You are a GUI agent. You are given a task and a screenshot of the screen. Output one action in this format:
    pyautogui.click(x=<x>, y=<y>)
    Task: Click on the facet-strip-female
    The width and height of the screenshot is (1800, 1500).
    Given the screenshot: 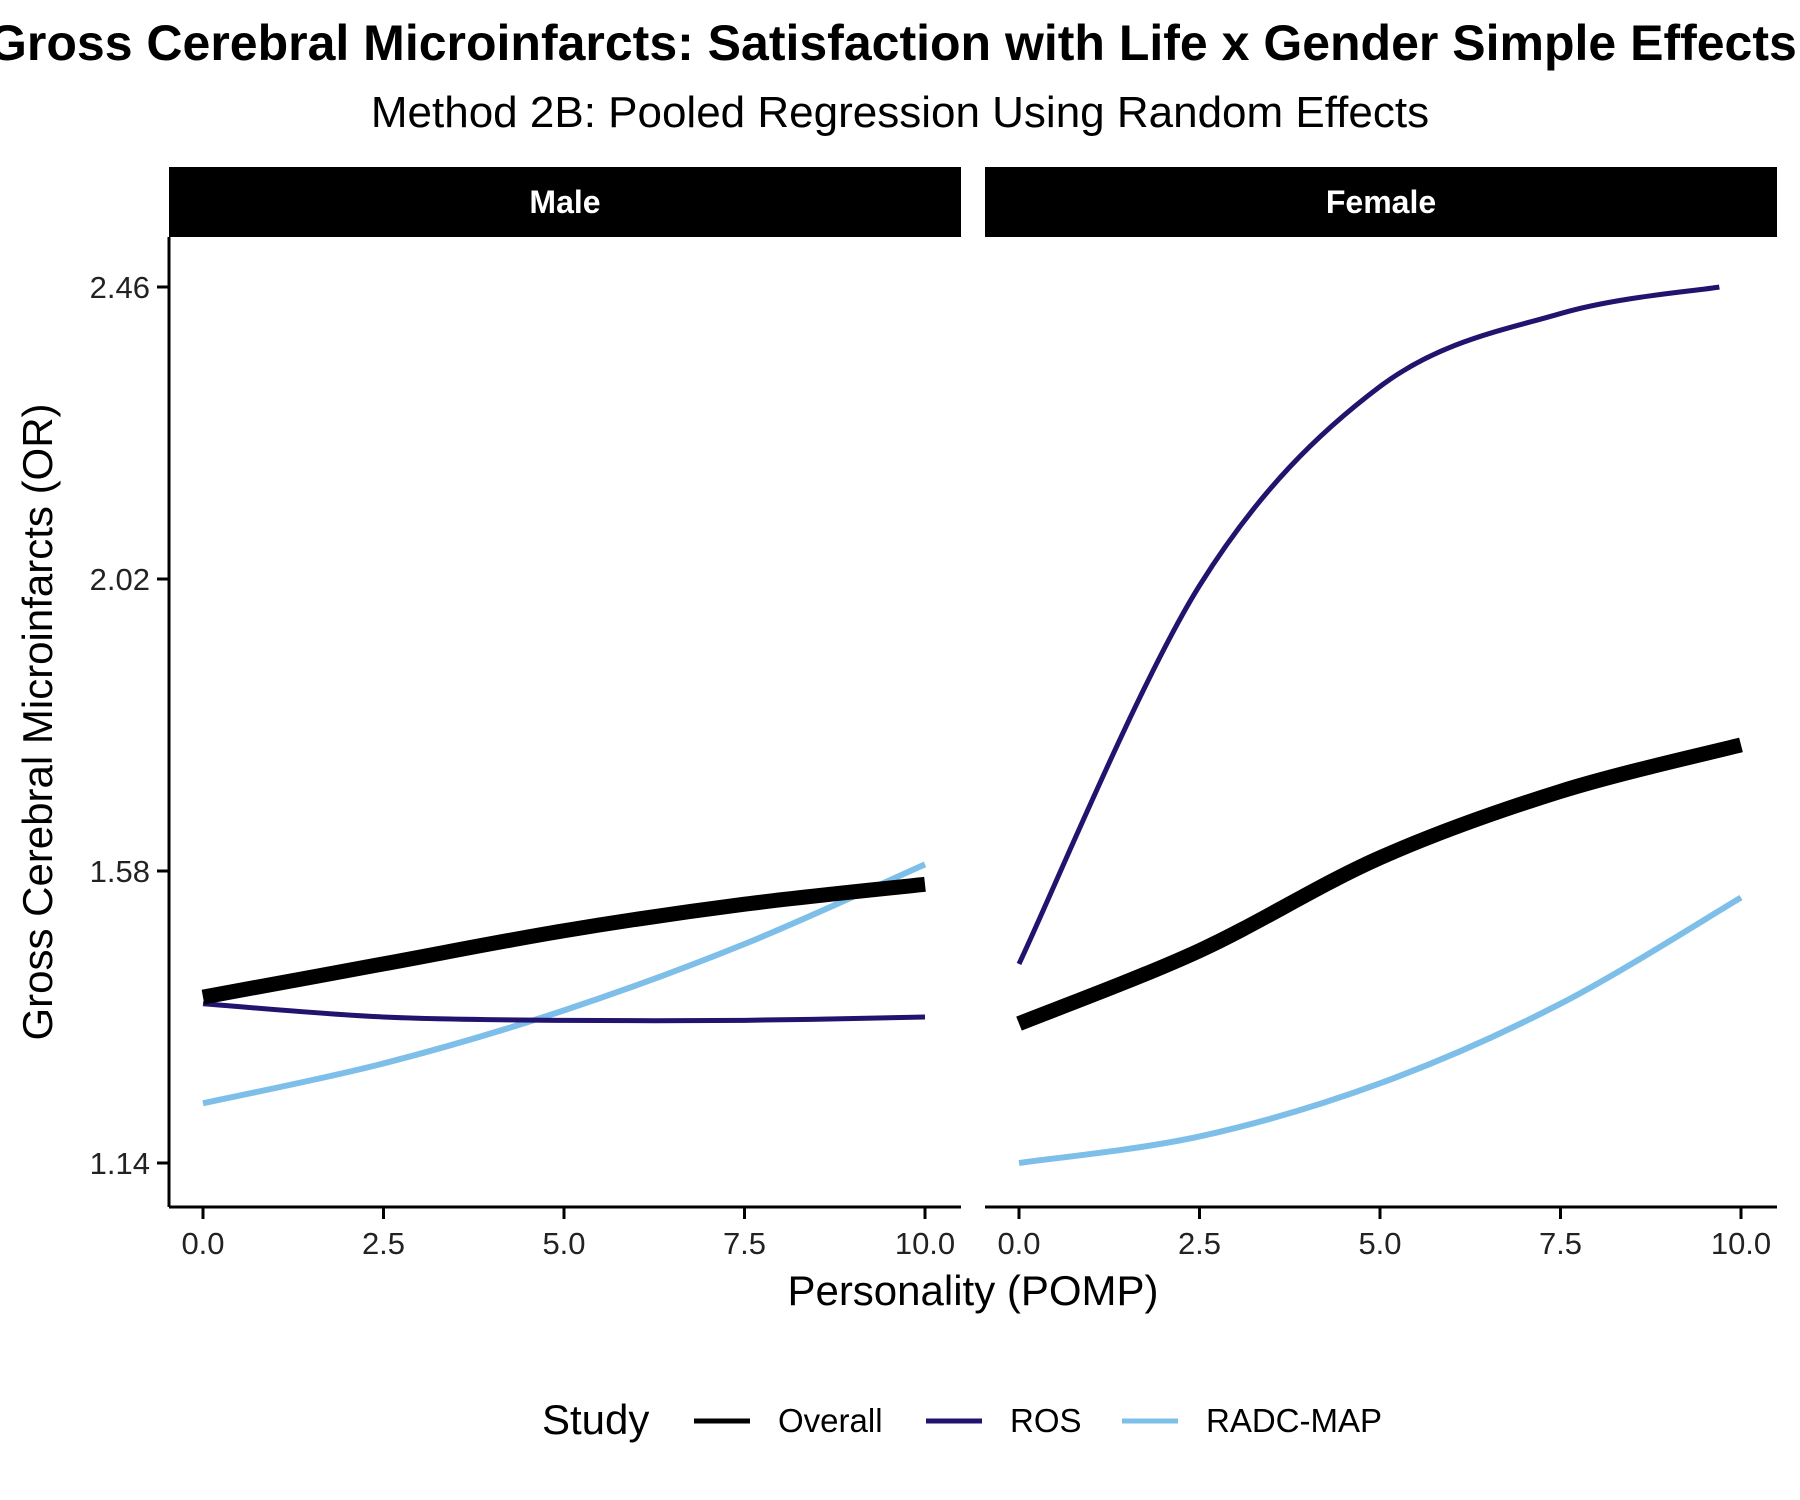 What is the action you would take?
    pyautogui.click(x=1381, y=202)
    